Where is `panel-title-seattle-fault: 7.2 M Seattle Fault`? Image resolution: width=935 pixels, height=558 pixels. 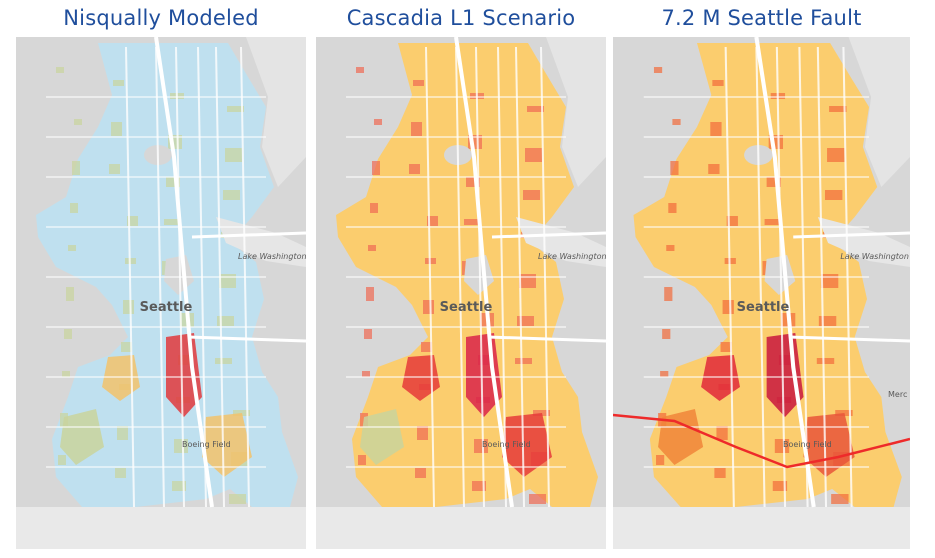
panel-title-seattle-fault: 7.2 M Seattle Fault is located at coordinates (761, 18).